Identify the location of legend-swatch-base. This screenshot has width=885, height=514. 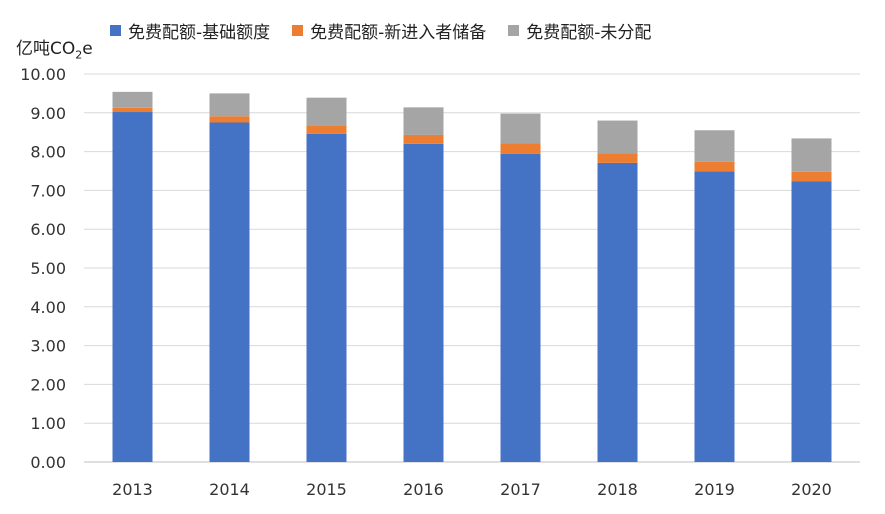
(115, 30).